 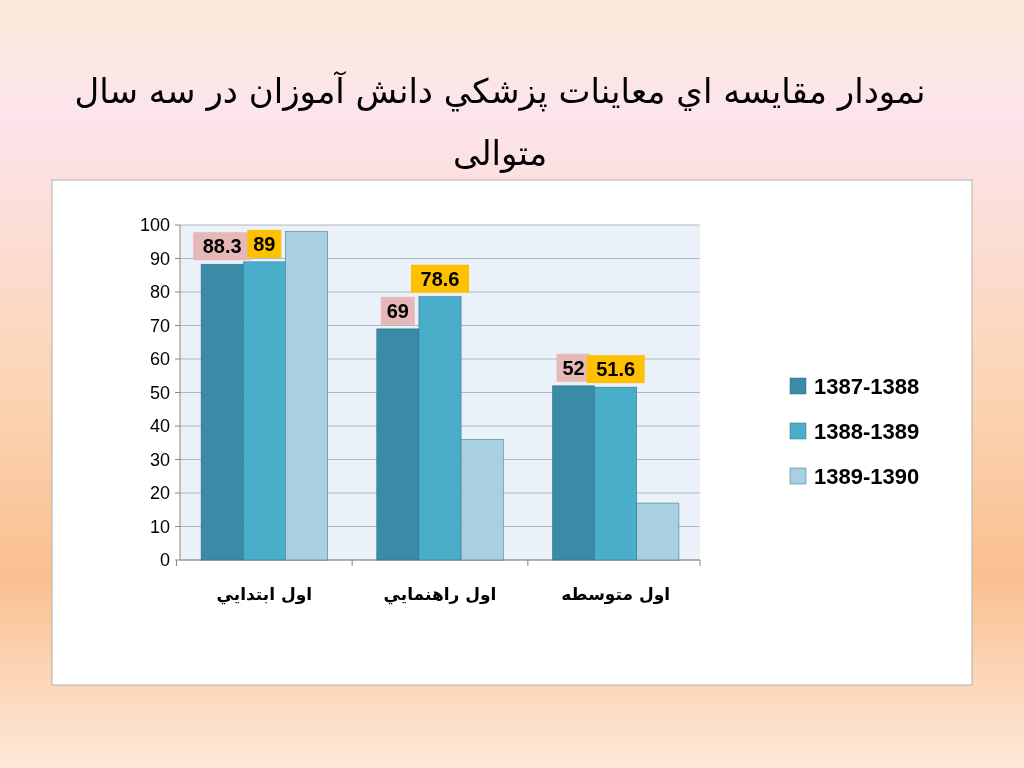 I want to click on y-tick-label: 30, so click(x=159, y=459).